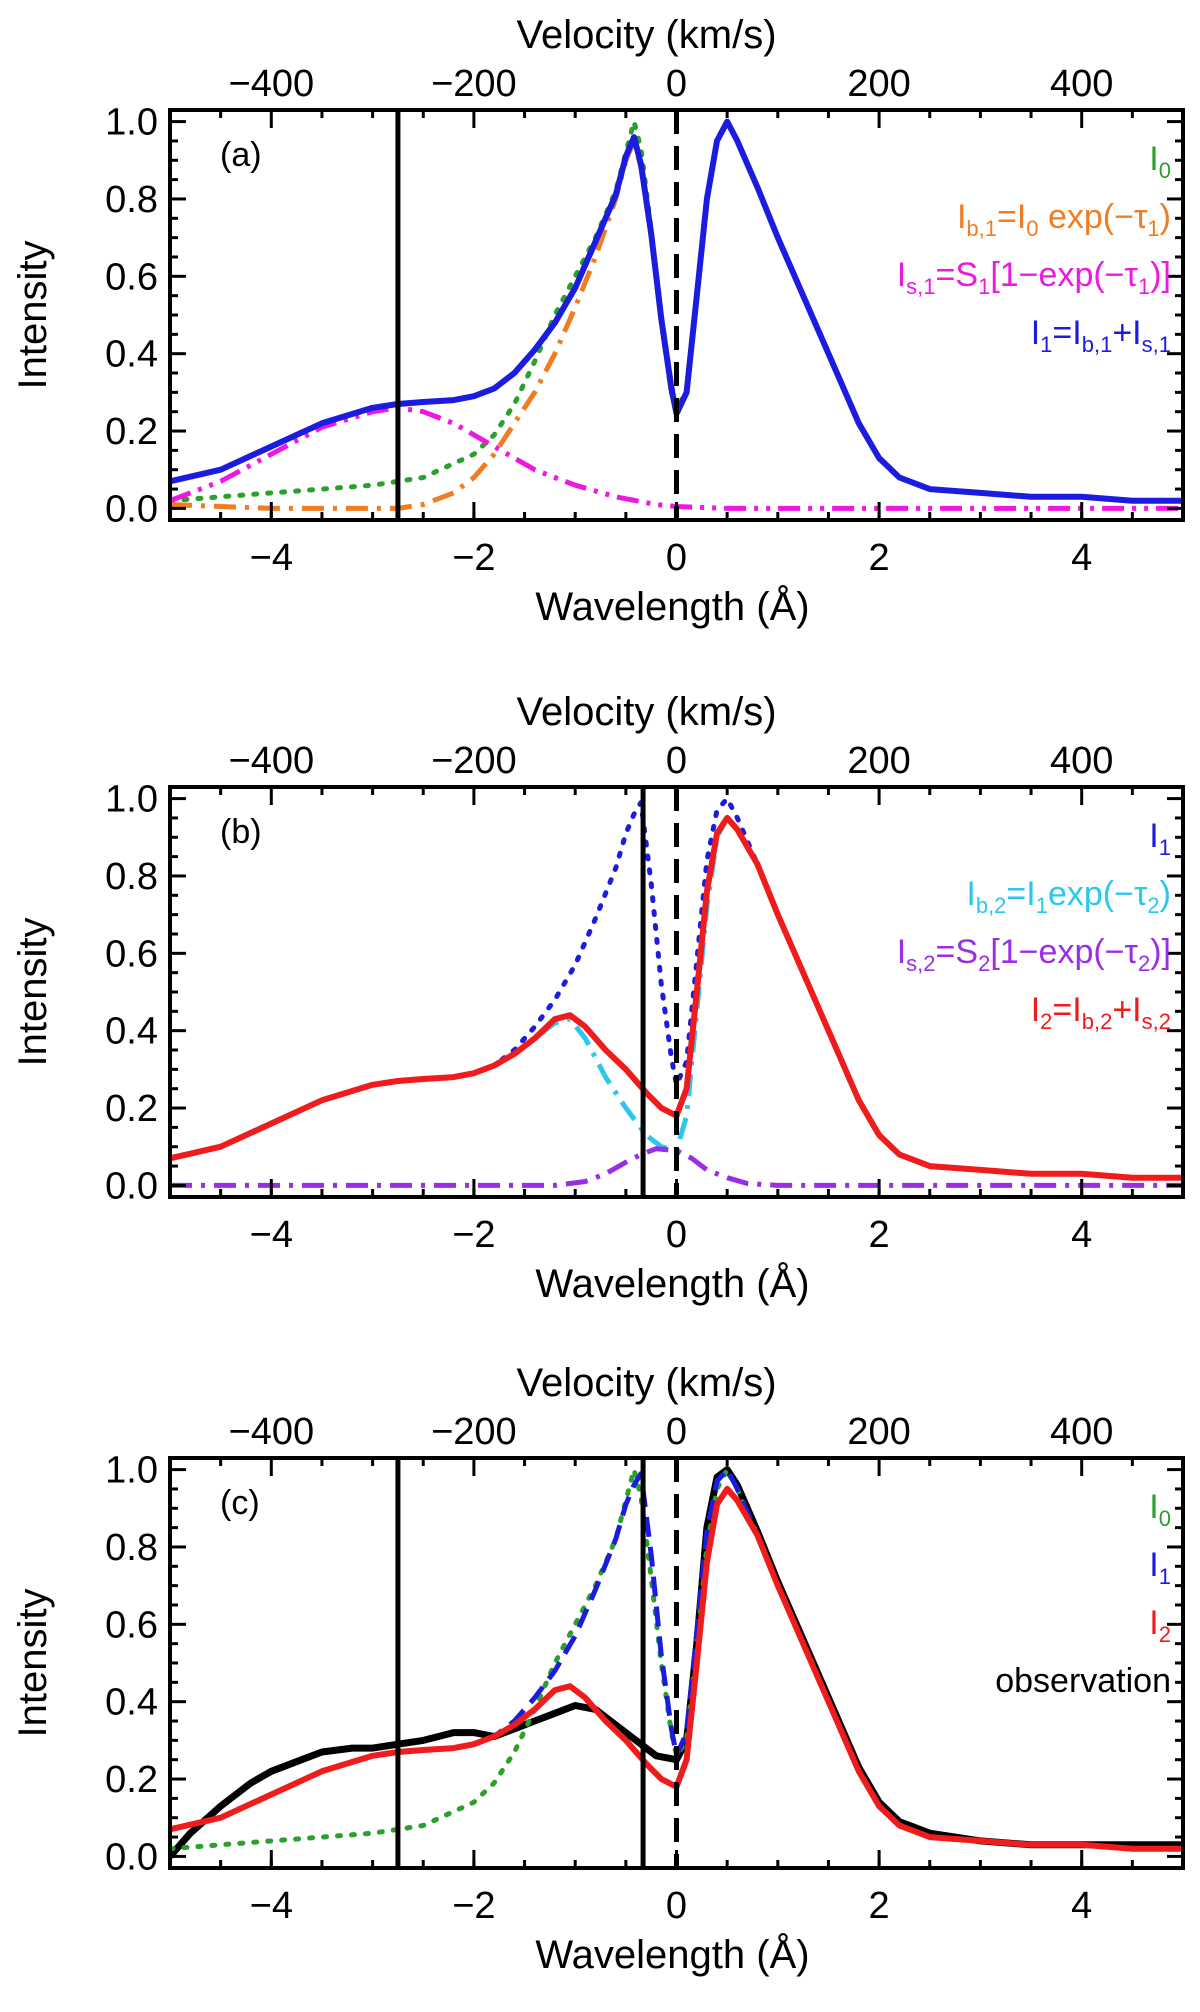 This screenshot has width=1200, height=2012. I want to click on legend-text-part: [1−exp(−τ, so click(1064, 275).